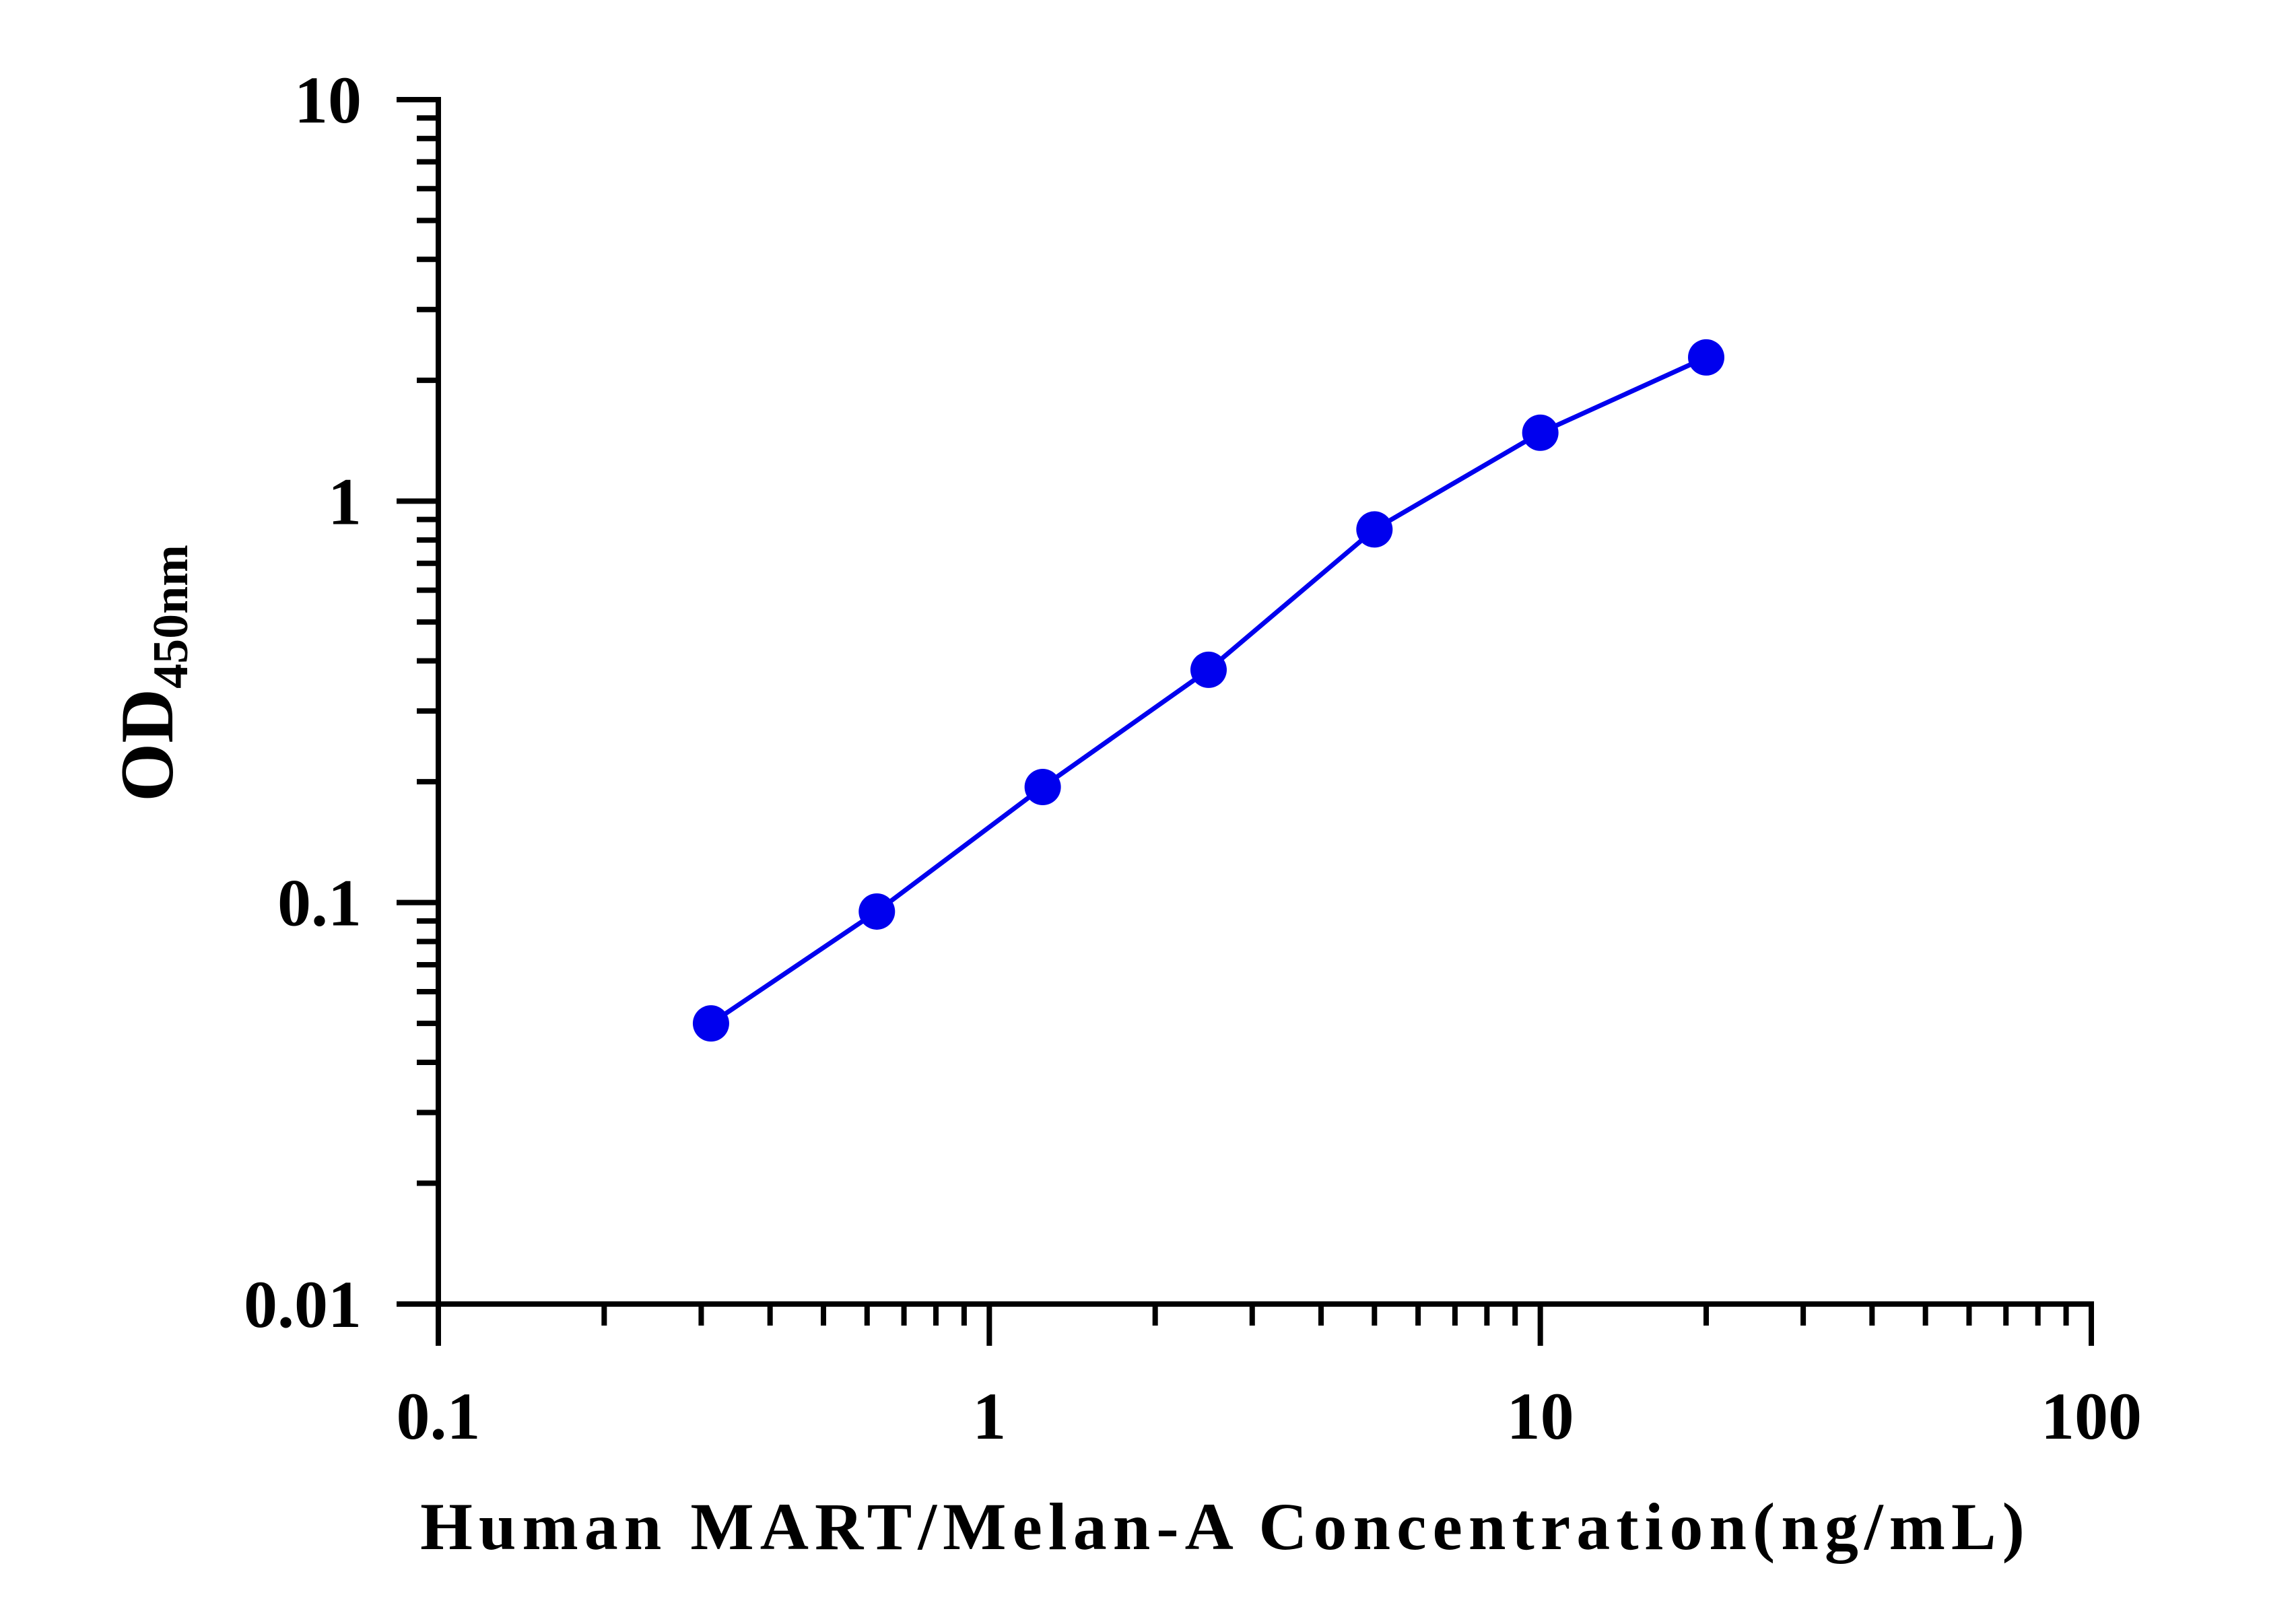 This screenshot has width=2296, height=1607. What do you see at coordinates (2091, 1417) in the screenshot?
I see `x-tick-label: 100` at bounding box center [2091, 1417].